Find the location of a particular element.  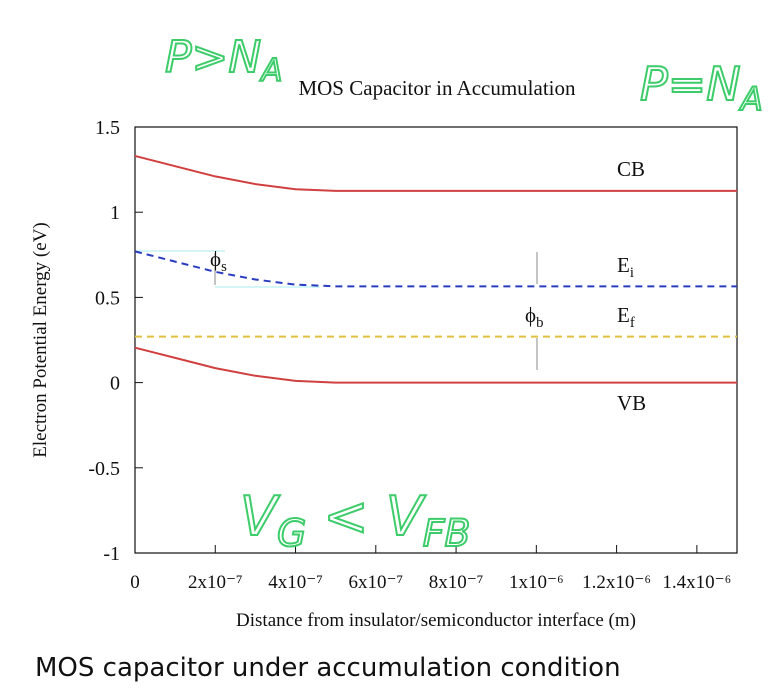

x-tick-label: 2x10⁻⁷ is located at coordinates (215, 582).